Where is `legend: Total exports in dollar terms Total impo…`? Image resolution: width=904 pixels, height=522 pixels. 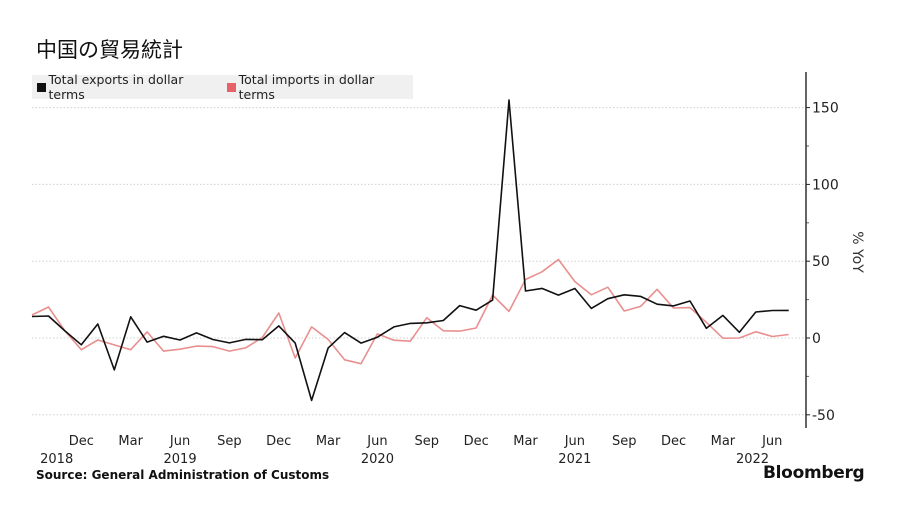
legend: Total exports in dollar terms Total impo… is located at coordinates (222, 87).